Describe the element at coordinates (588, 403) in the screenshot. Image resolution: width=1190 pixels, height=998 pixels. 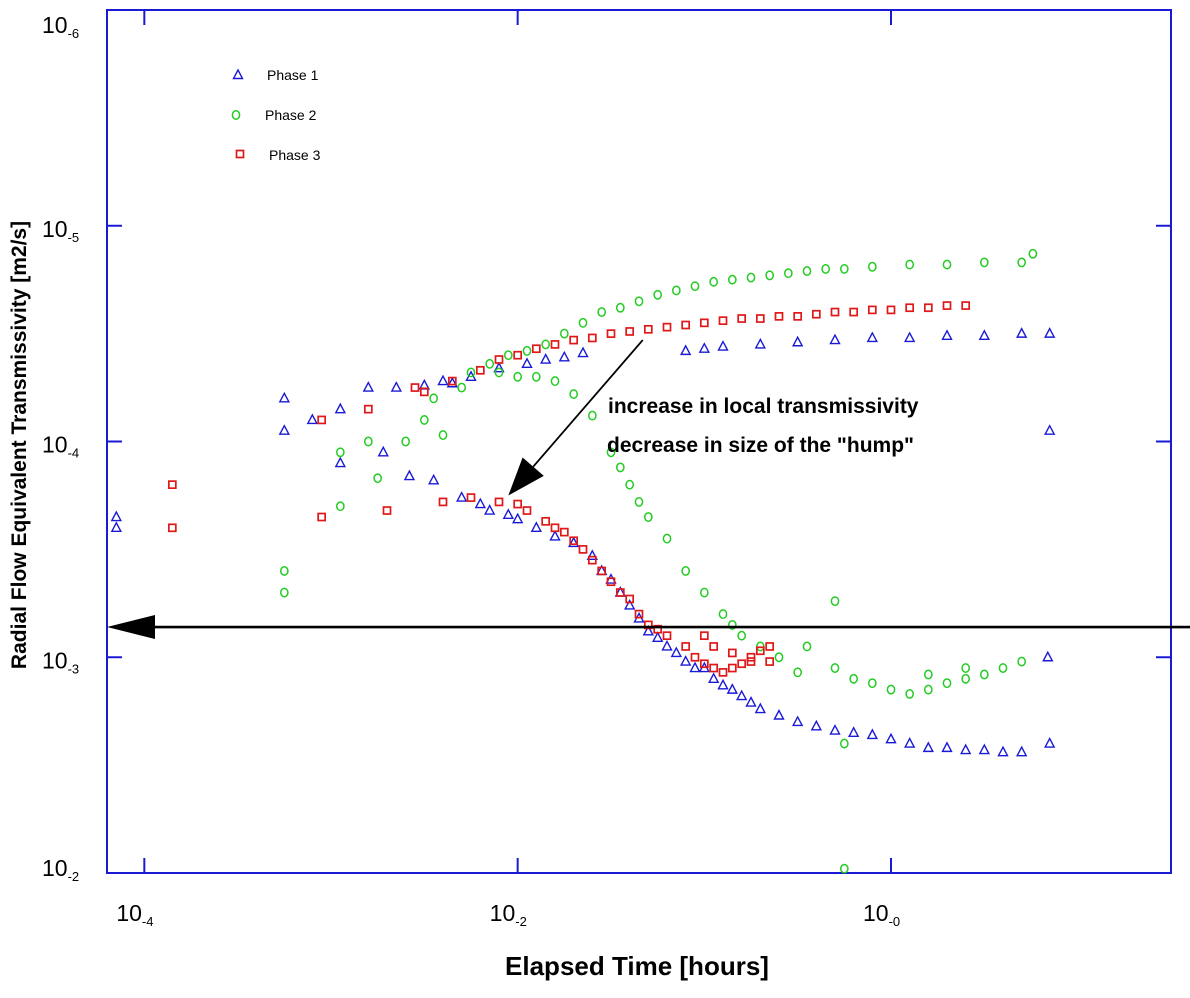
I see `annotation-arrow-line` at that location.